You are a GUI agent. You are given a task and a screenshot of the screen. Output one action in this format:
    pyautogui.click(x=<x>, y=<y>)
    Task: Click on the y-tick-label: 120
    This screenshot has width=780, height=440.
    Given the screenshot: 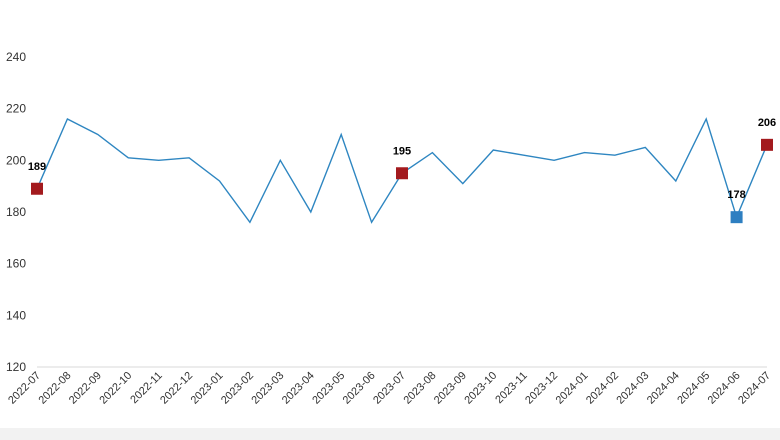 What is the action you would take?
    pyautogui.click(x=16, y=367)
    